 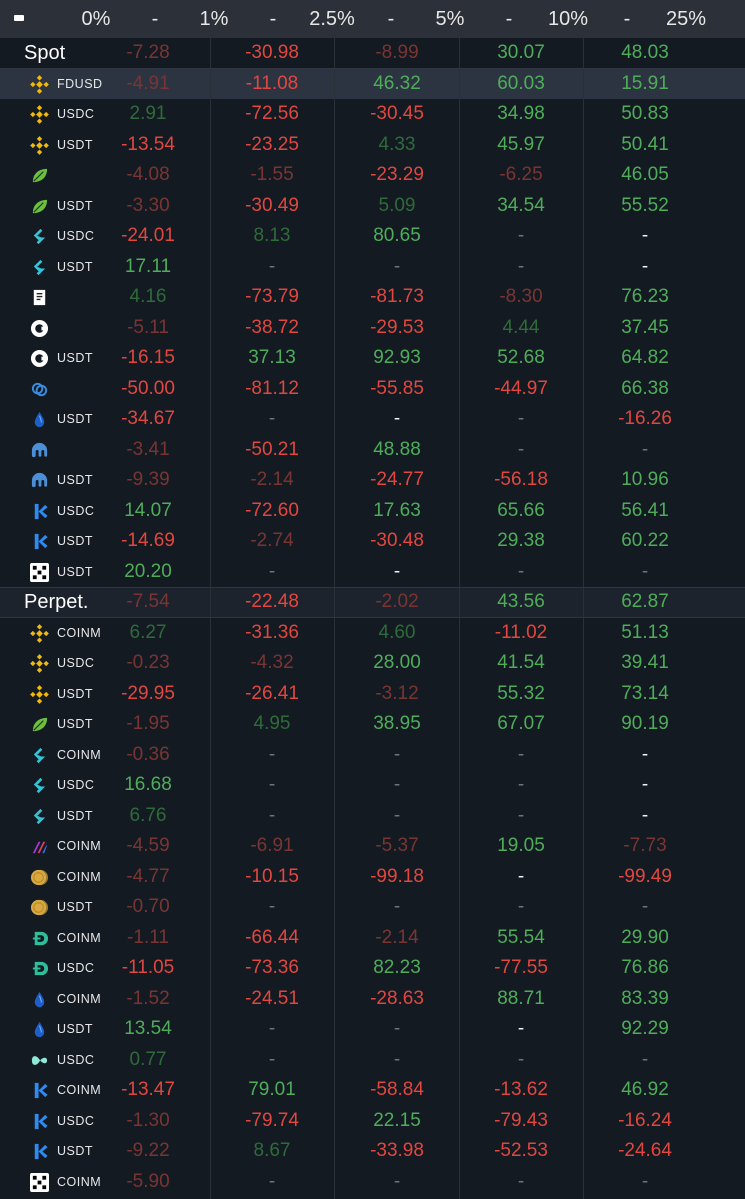 What do you see at coordinates (372, 114) in the screenshot?
I see `table-row: USDC 2.91 -72.56 -30.45 34.98 50.83` at bounding box center [372, 114].